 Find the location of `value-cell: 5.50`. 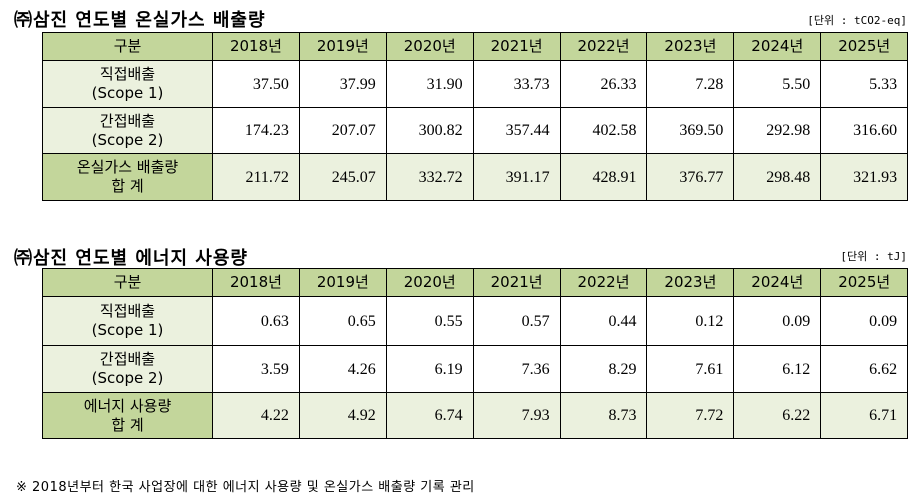

value-cell: 5.50 is located at coordinates (777, 84).